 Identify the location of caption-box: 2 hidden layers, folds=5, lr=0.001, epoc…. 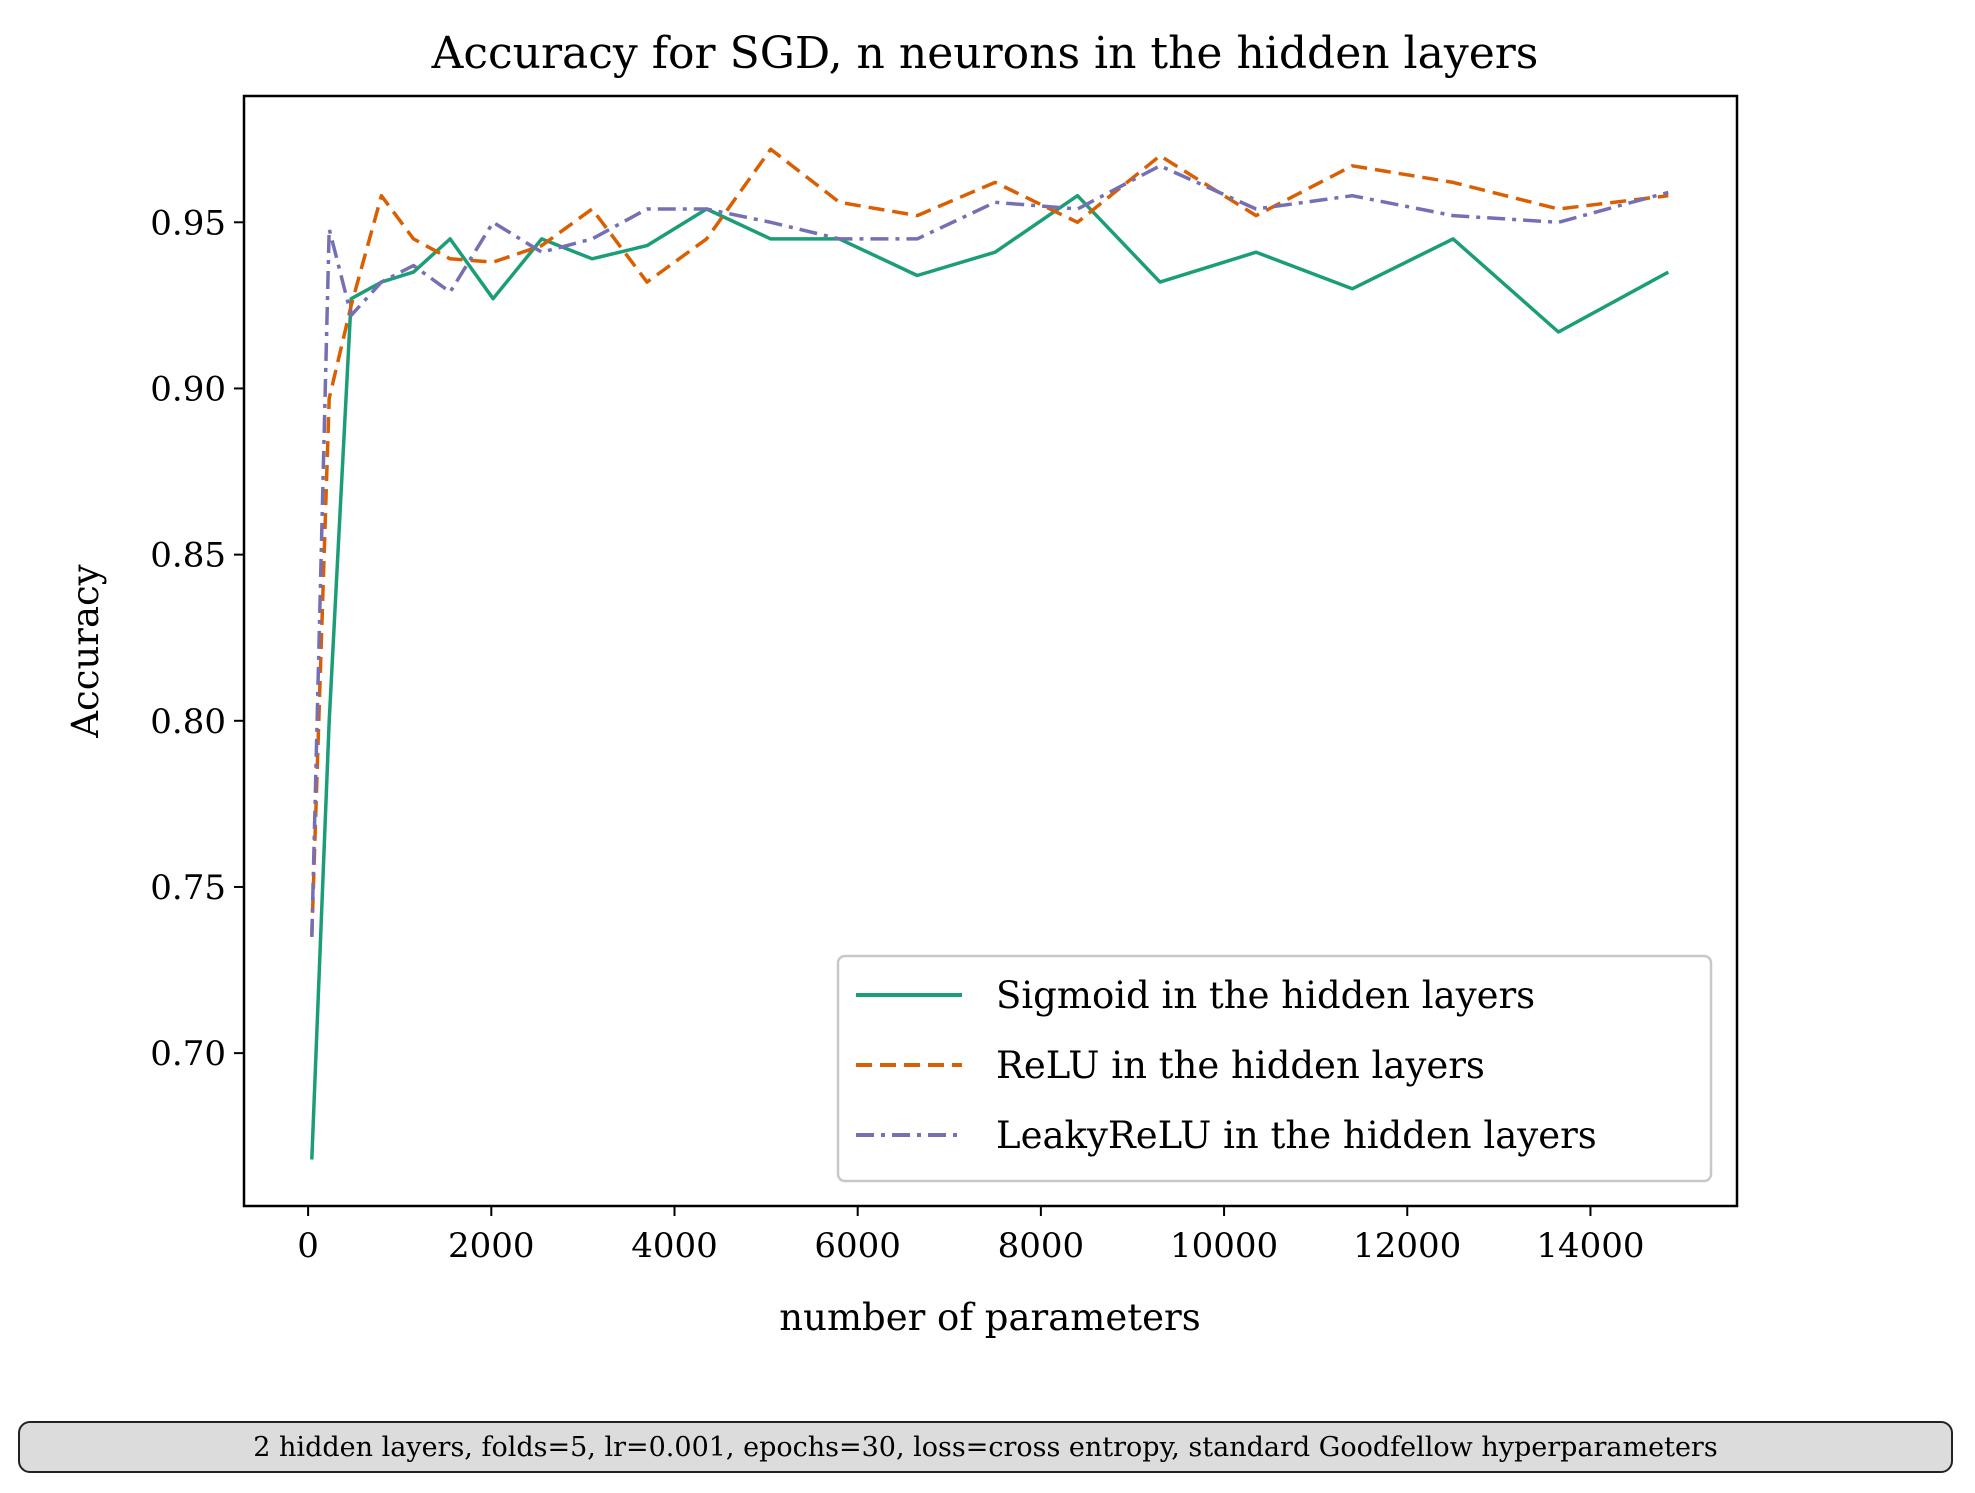
(985, 1447).